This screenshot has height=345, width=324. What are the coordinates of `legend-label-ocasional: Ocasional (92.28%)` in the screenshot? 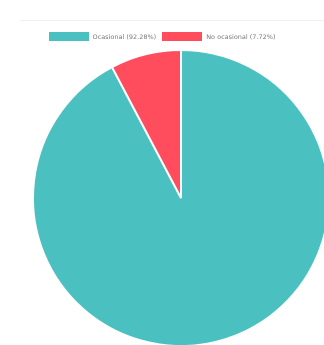 It's located at (124, 36).